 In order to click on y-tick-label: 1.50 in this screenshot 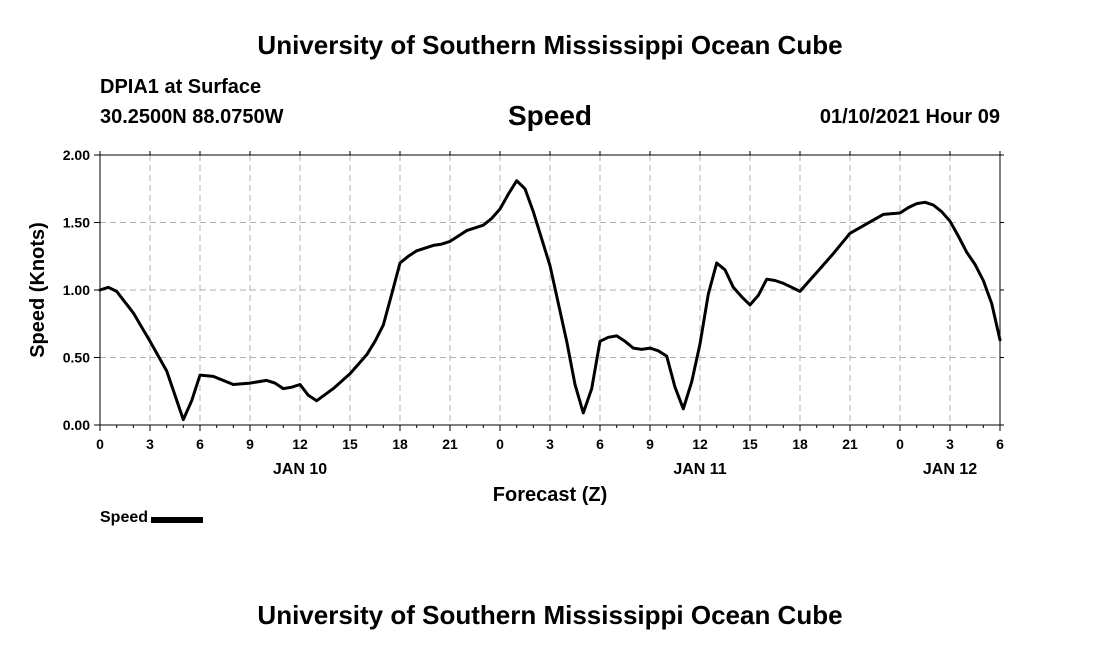, I will do `click(76, 223)`.